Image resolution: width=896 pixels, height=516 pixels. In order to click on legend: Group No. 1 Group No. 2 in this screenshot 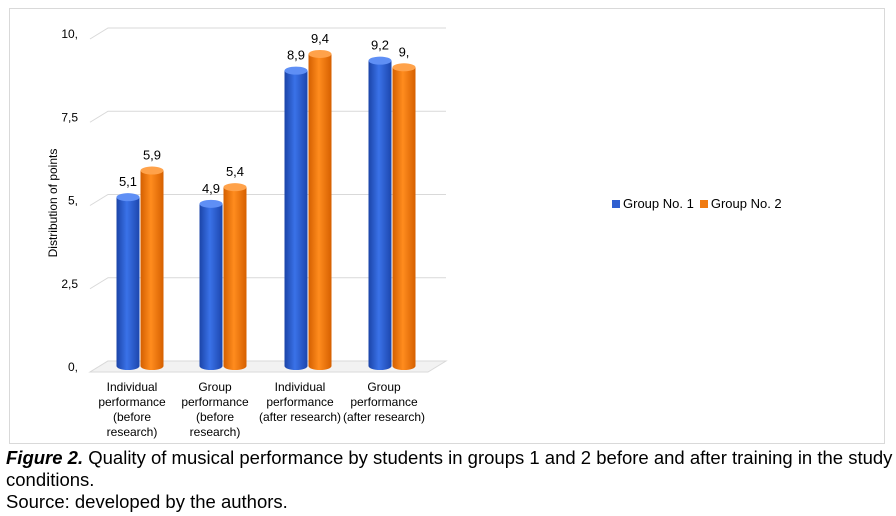, I will do `click(700, 203)`.